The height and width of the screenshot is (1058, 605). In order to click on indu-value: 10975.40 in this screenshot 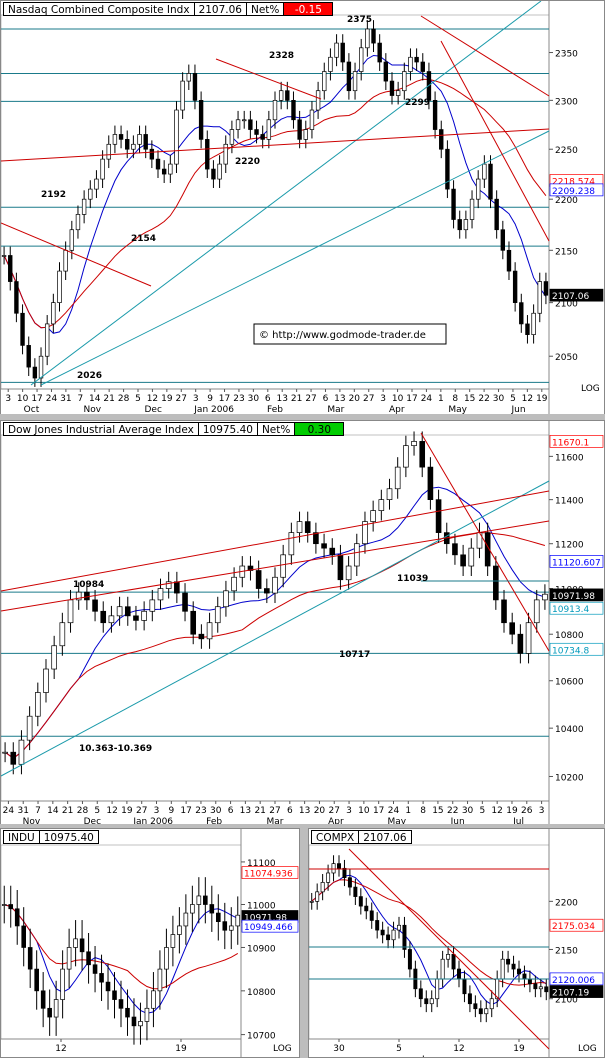, I will do `click(68, 837)`.